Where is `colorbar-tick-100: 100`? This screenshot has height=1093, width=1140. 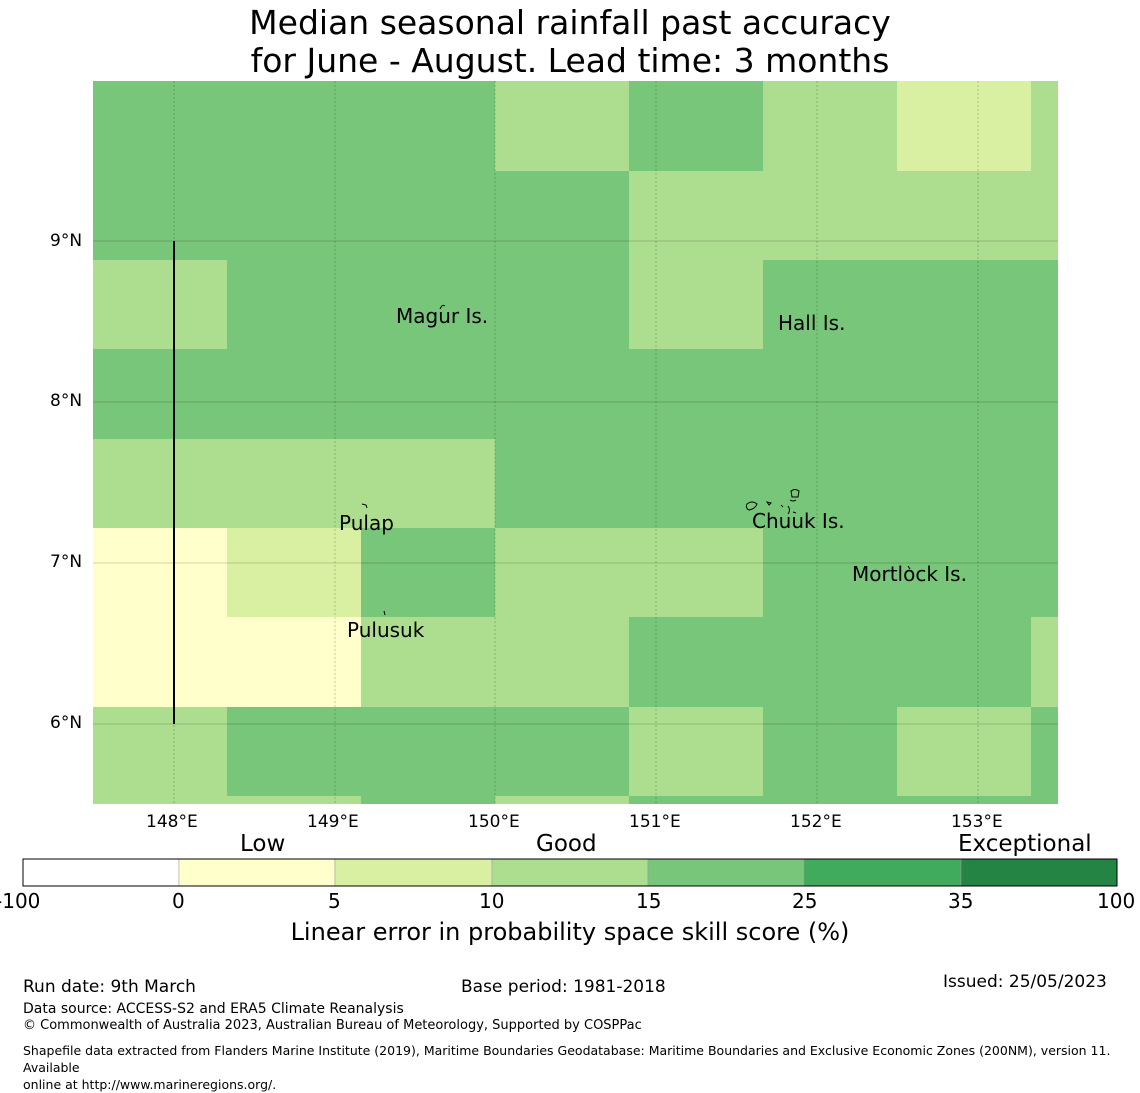 colorbar-tick-100: 100 is located at coordinates (1116, 901).